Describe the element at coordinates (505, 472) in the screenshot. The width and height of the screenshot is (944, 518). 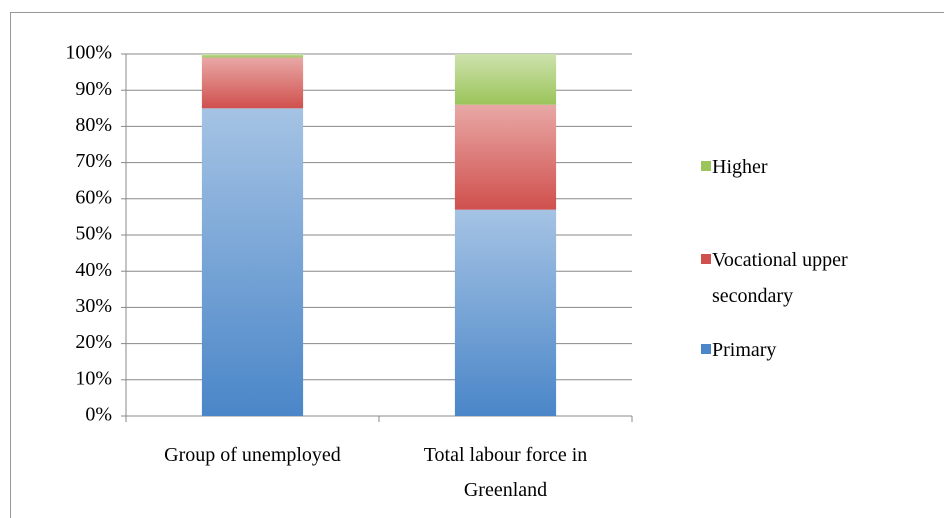
I see `x-tick-label: Total labour force in Greenland` at that location.